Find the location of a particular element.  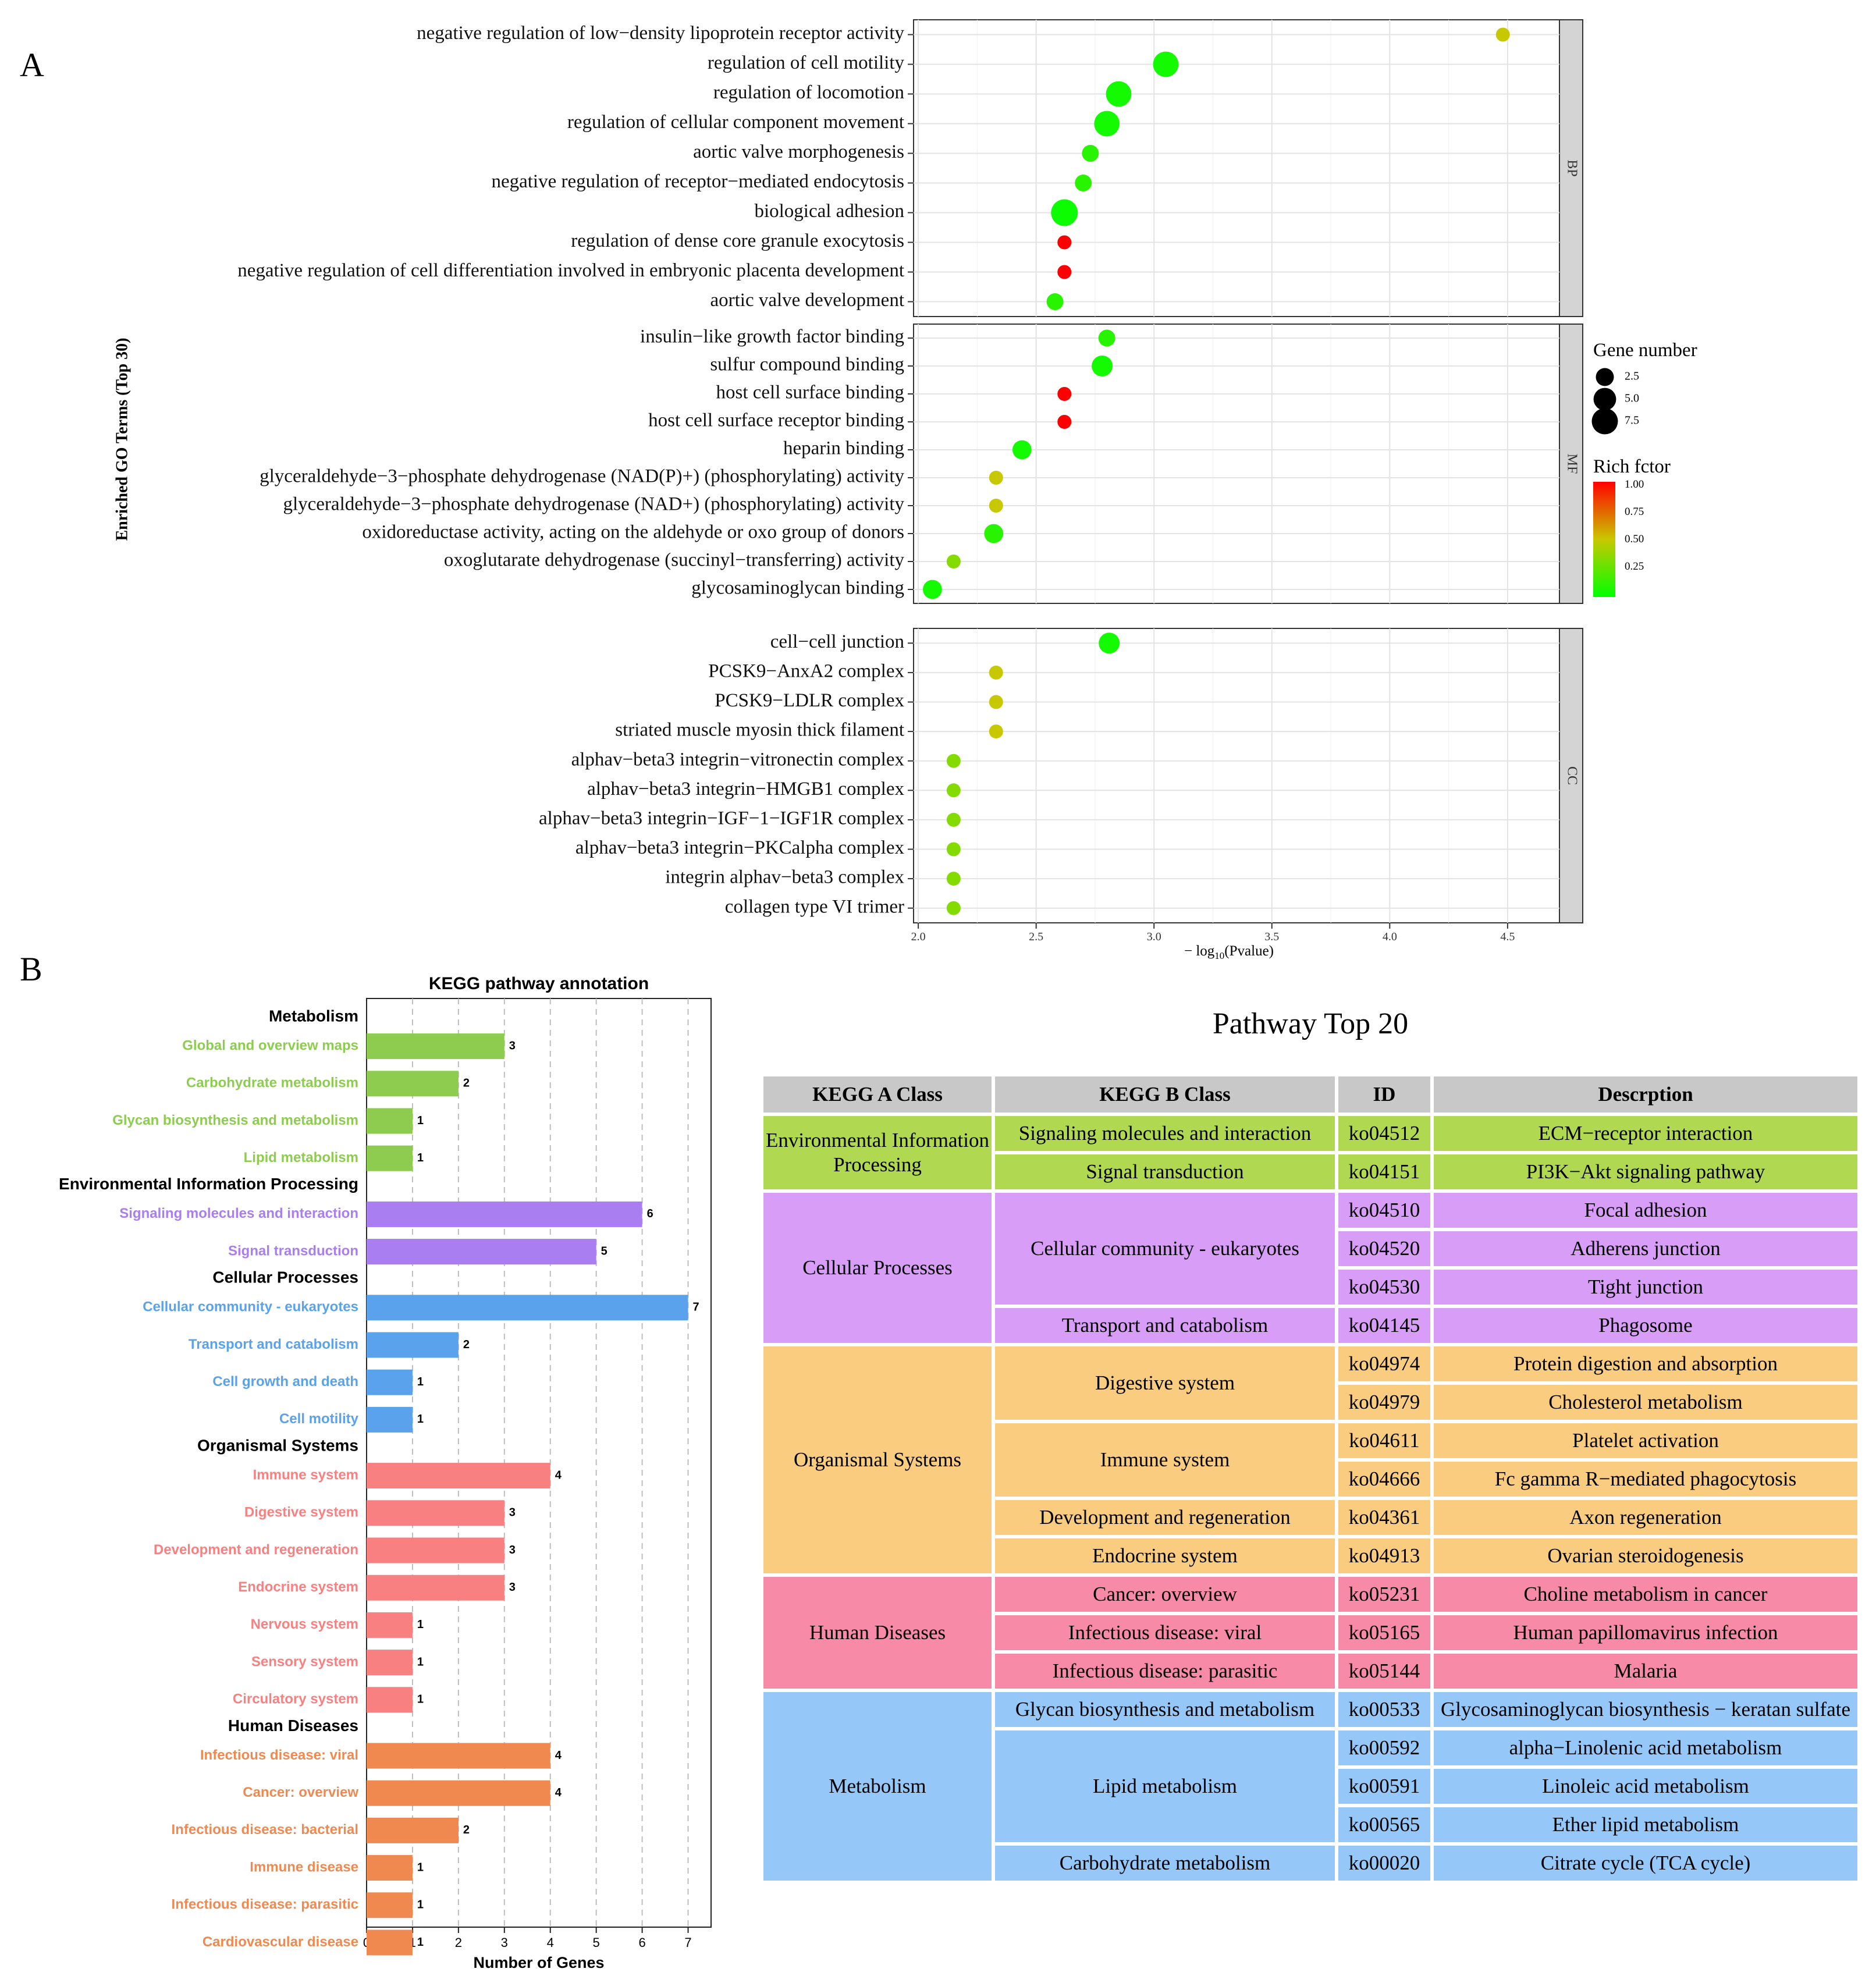

id-cell: ko05231 is located at coordinates (1384, 1595).